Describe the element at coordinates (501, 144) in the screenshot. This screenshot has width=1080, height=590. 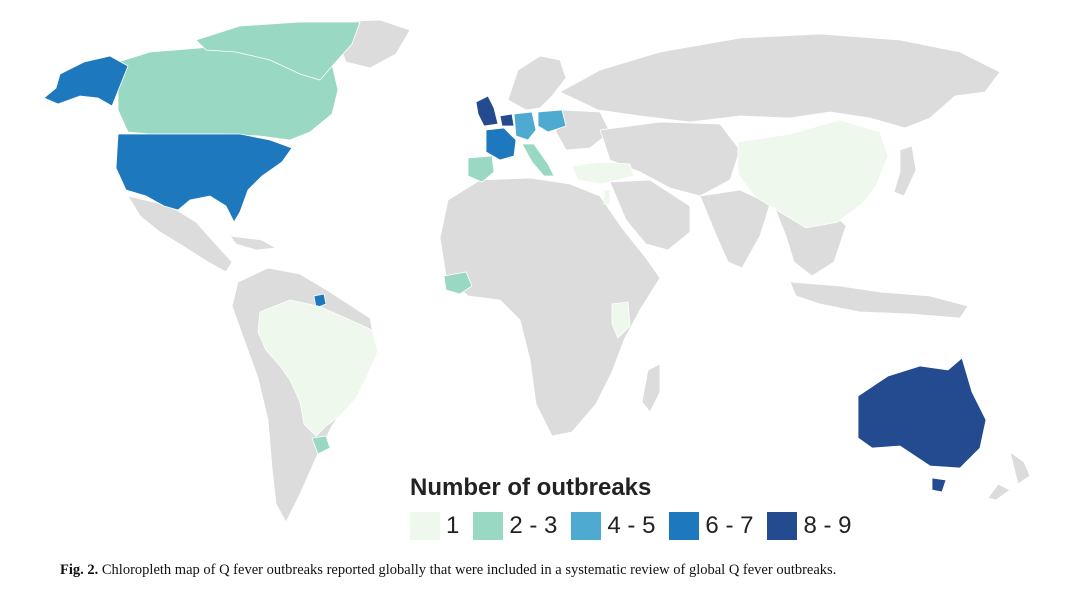
I see `region-france` at that location.